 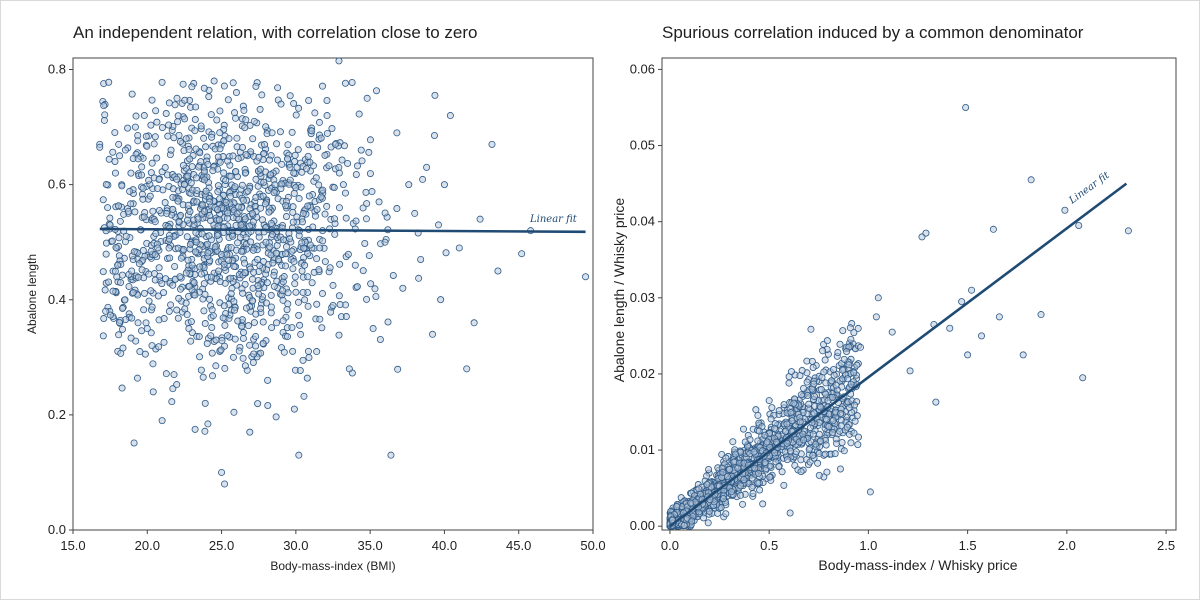 I want to click on x-ticks-left: 15.0 20.0 25.0 30.0 35.0 40.0 45.0 50.0, so click(x=333, y=541).